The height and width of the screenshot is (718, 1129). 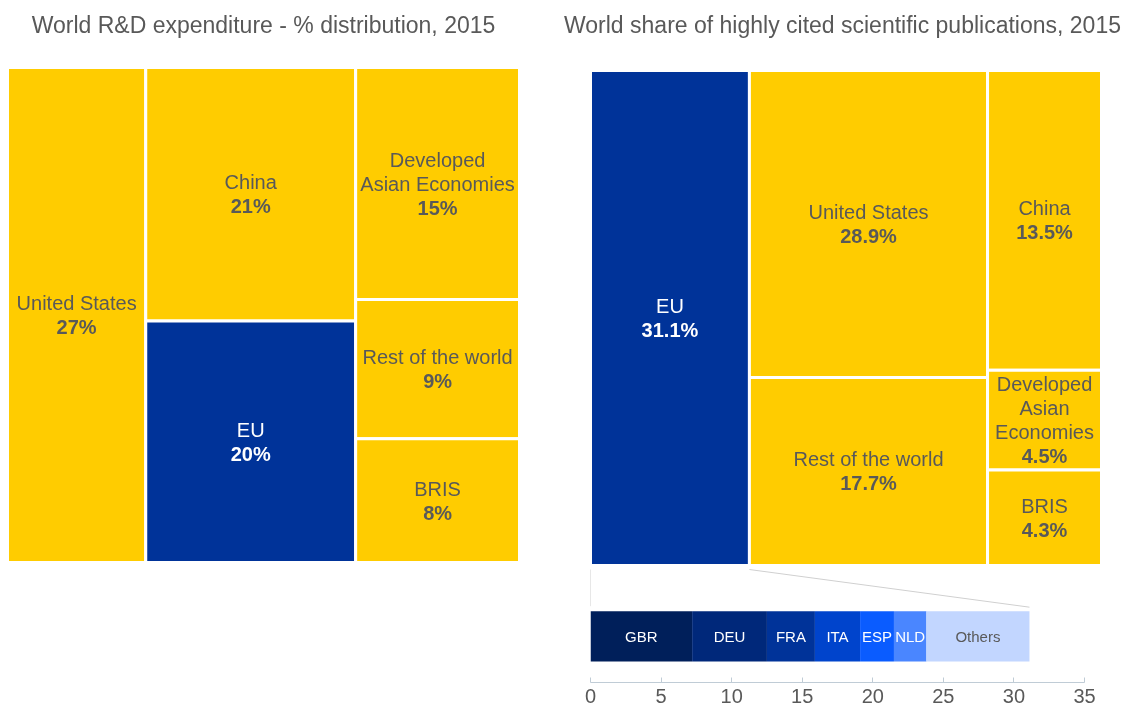 I want to click on series-label: FRA, so click(x=790, y=636).